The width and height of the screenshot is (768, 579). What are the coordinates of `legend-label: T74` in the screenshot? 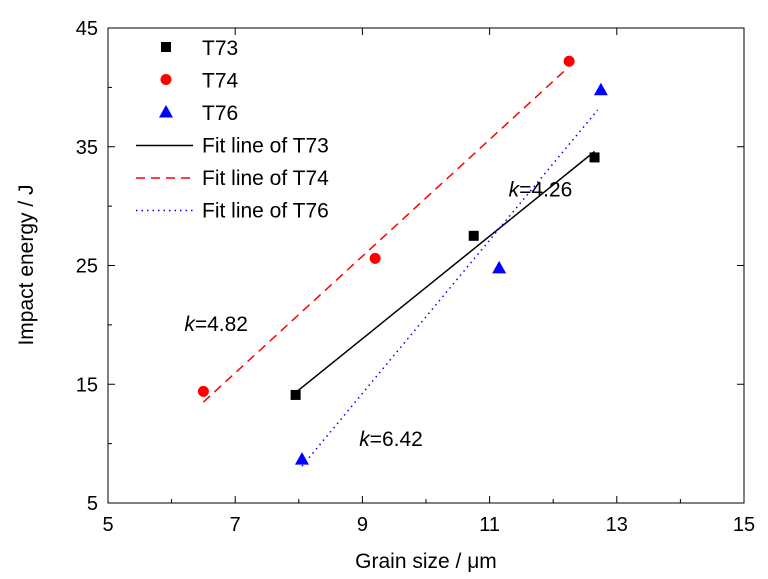 It's located at (220, 81).